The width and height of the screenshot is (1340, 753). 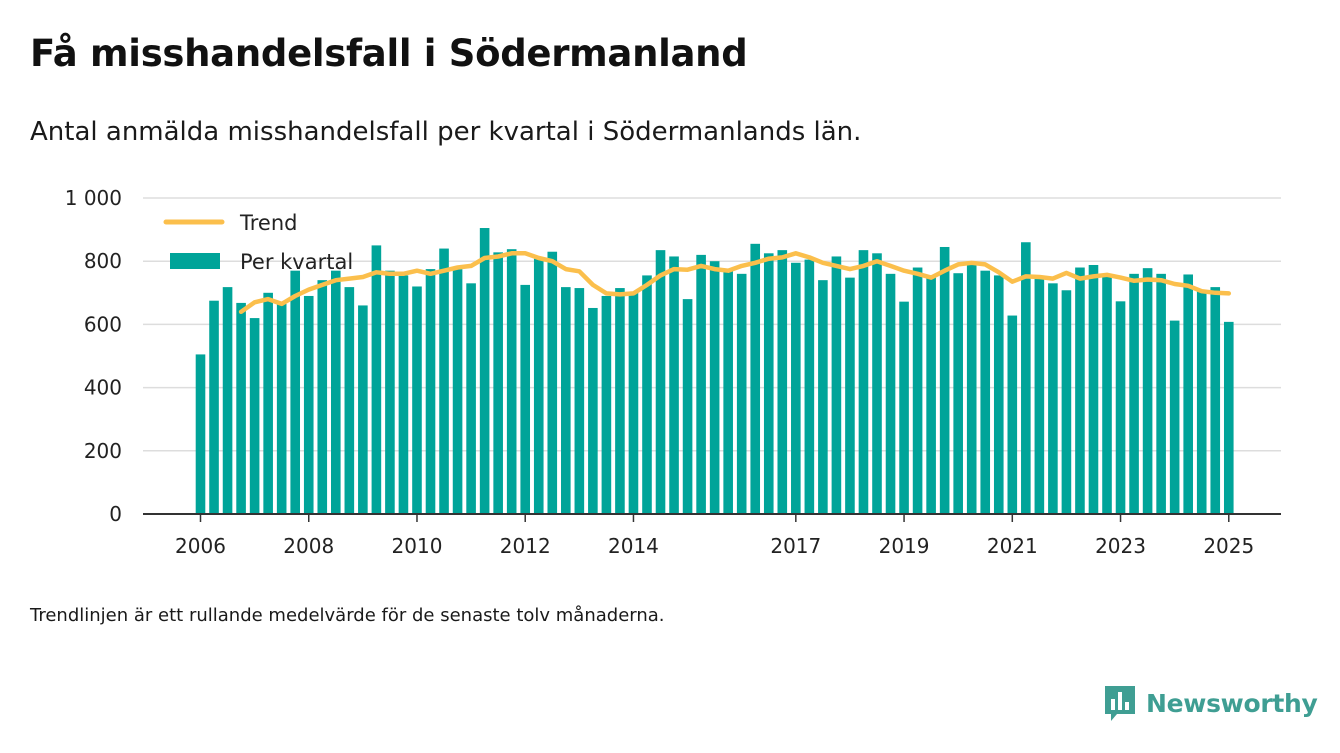 What do you see at coordinates (1232, 703) in the screenshot?
I see `brand-name: Newsworthy` at bounding box center [1232, 703].